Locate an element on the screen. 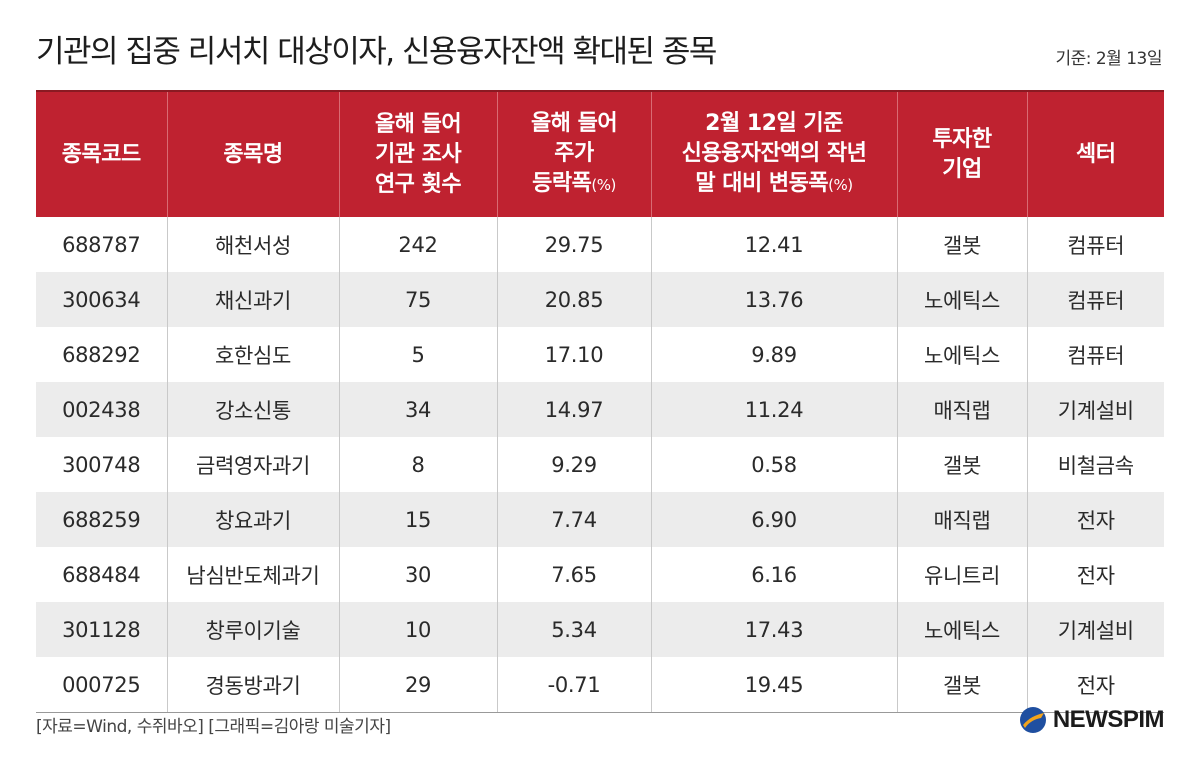 The image size is (1200, 770). cell-name: 호한심도 is located at coordinates (252, 354).